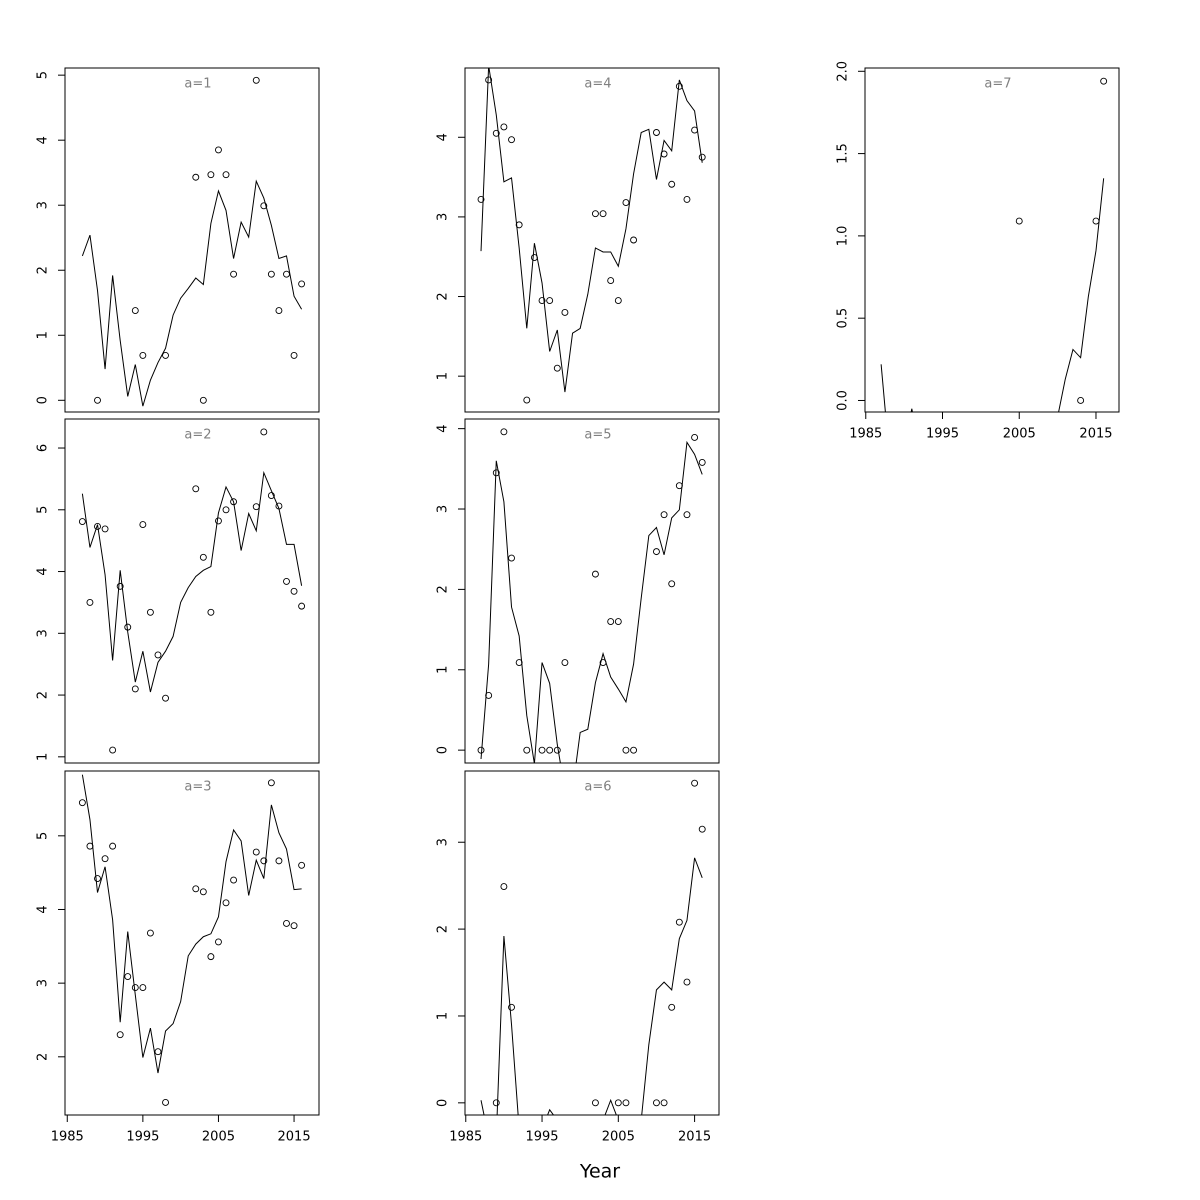  I want to click on panel: a=7 0.0 0.5 1.0 1.5 2.0 1985 1995 2005 2015, so click(978, 251).